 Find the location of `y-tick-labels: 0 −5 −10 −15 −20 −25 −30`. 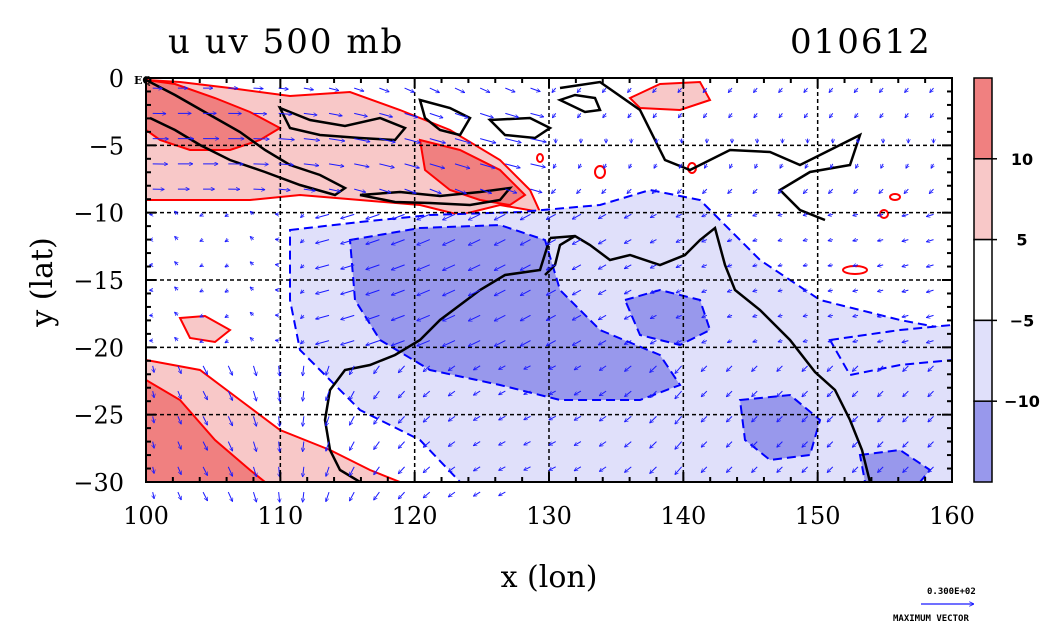

y-tick-labels: 0 −5 −10 −15 −20 −25 −30 is located at coordinates (98, 281).